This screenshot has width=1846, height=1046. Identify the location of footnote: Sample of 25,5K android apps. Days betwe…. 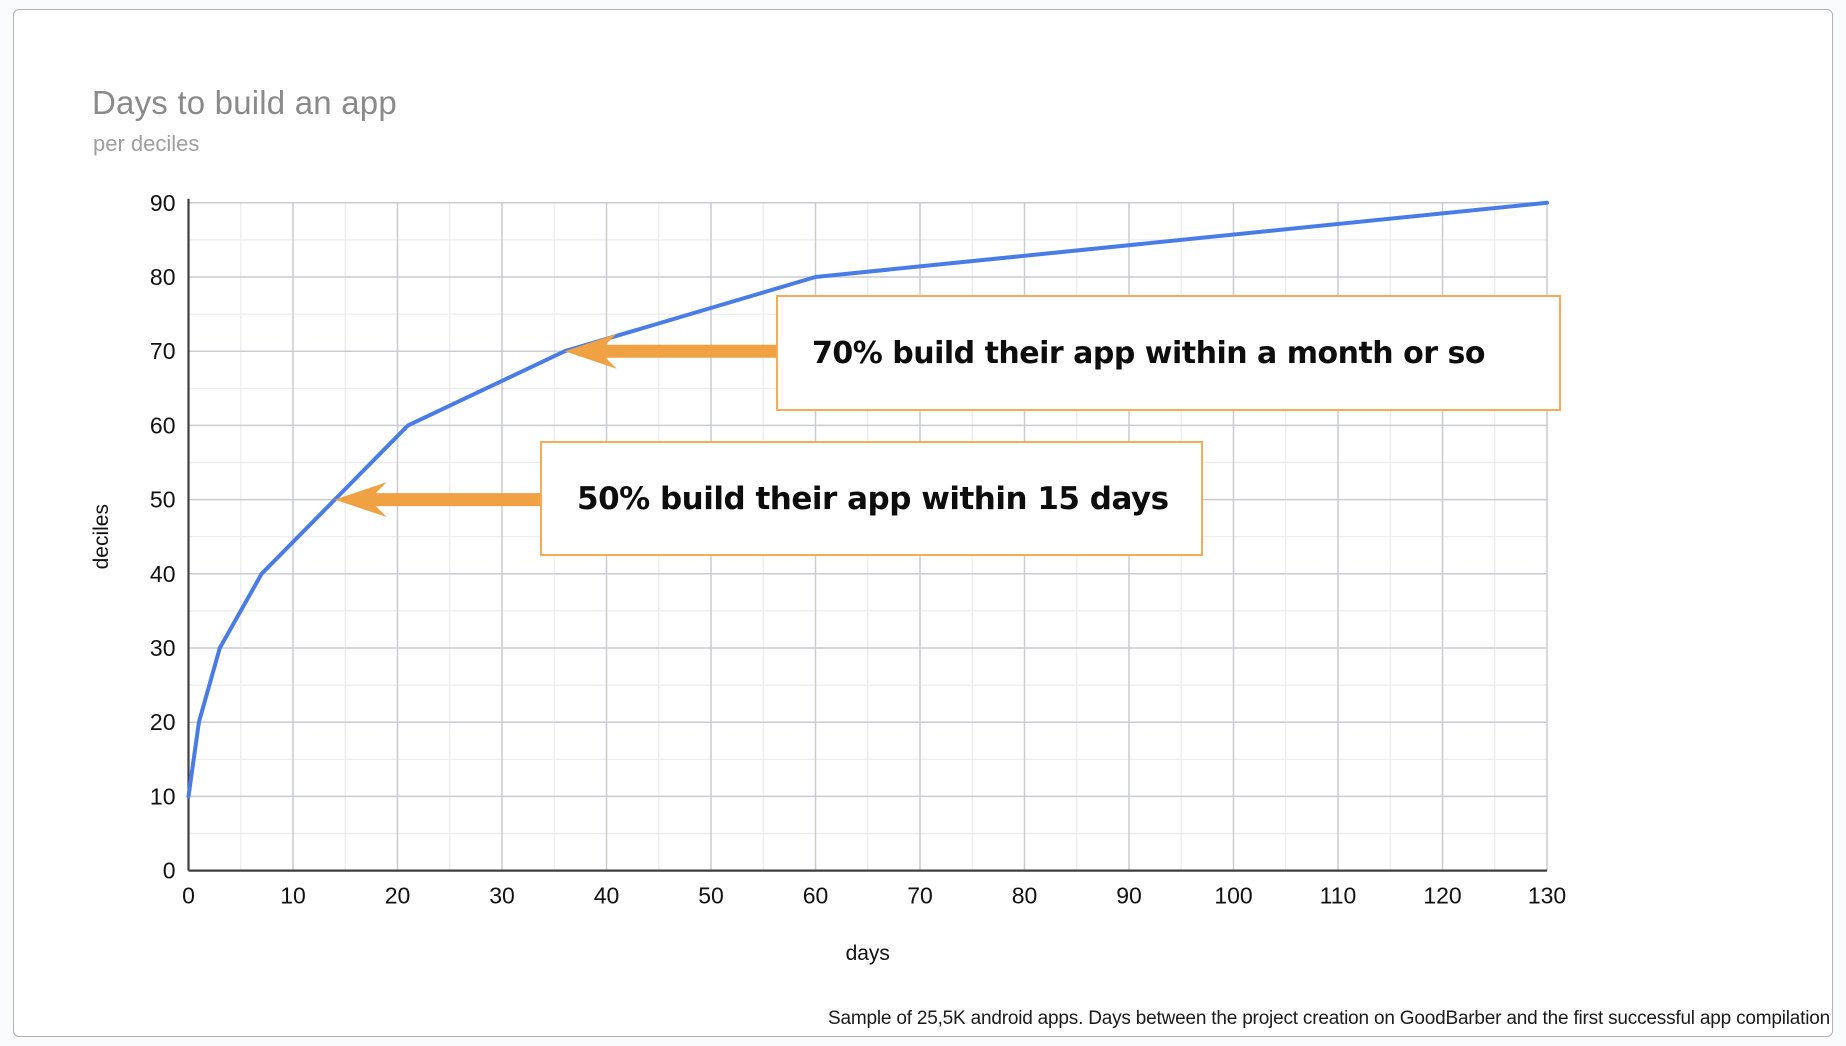
(1329, 1018).